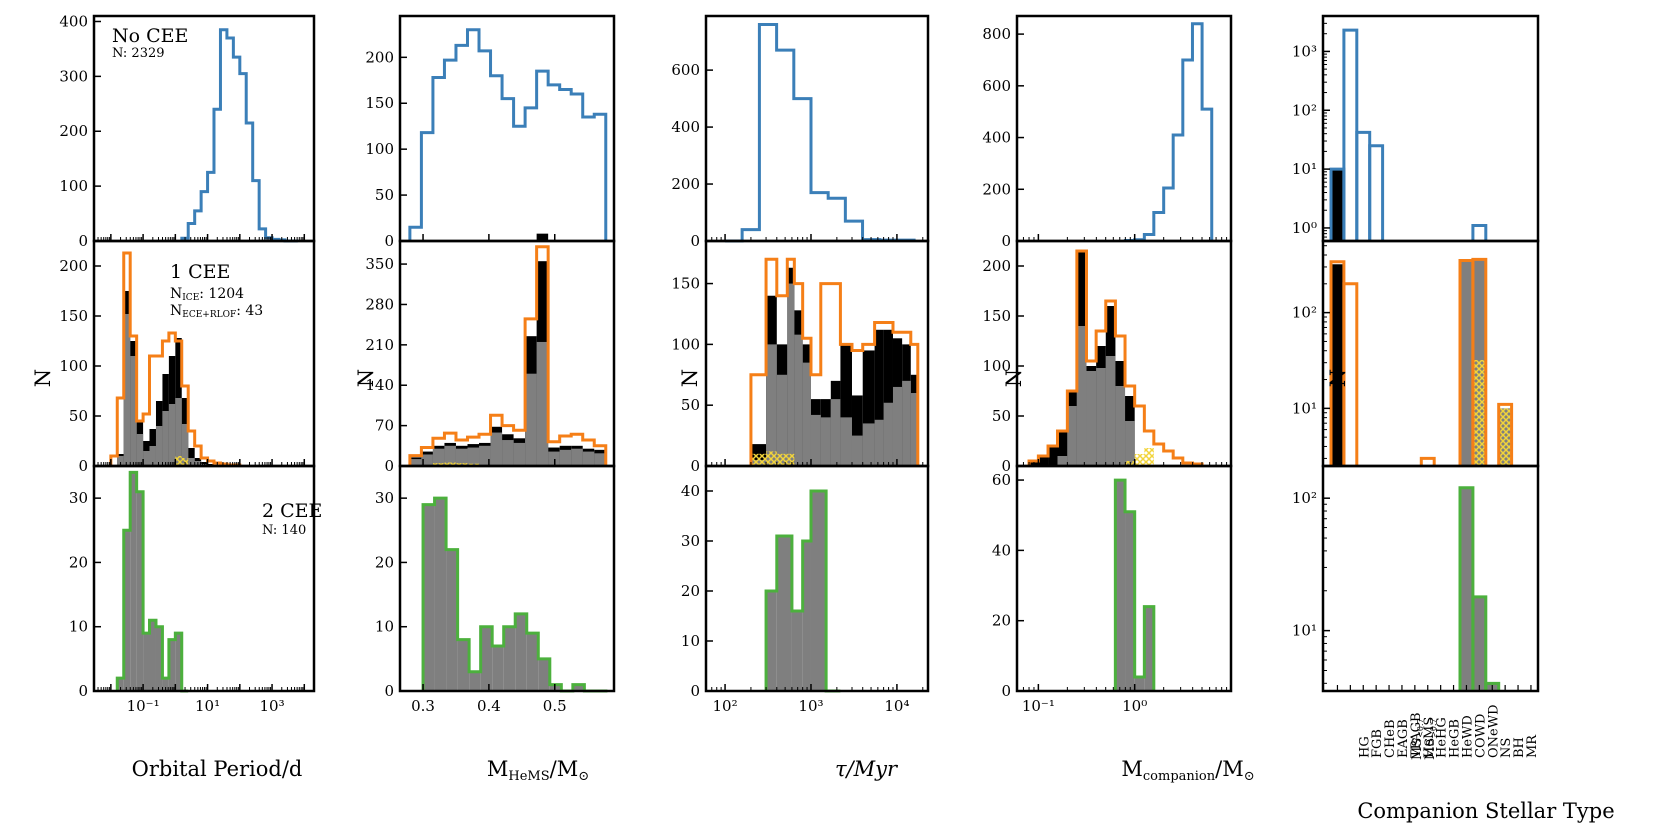  I want to click on two-cee-count: N: 140, so click(284, 530).